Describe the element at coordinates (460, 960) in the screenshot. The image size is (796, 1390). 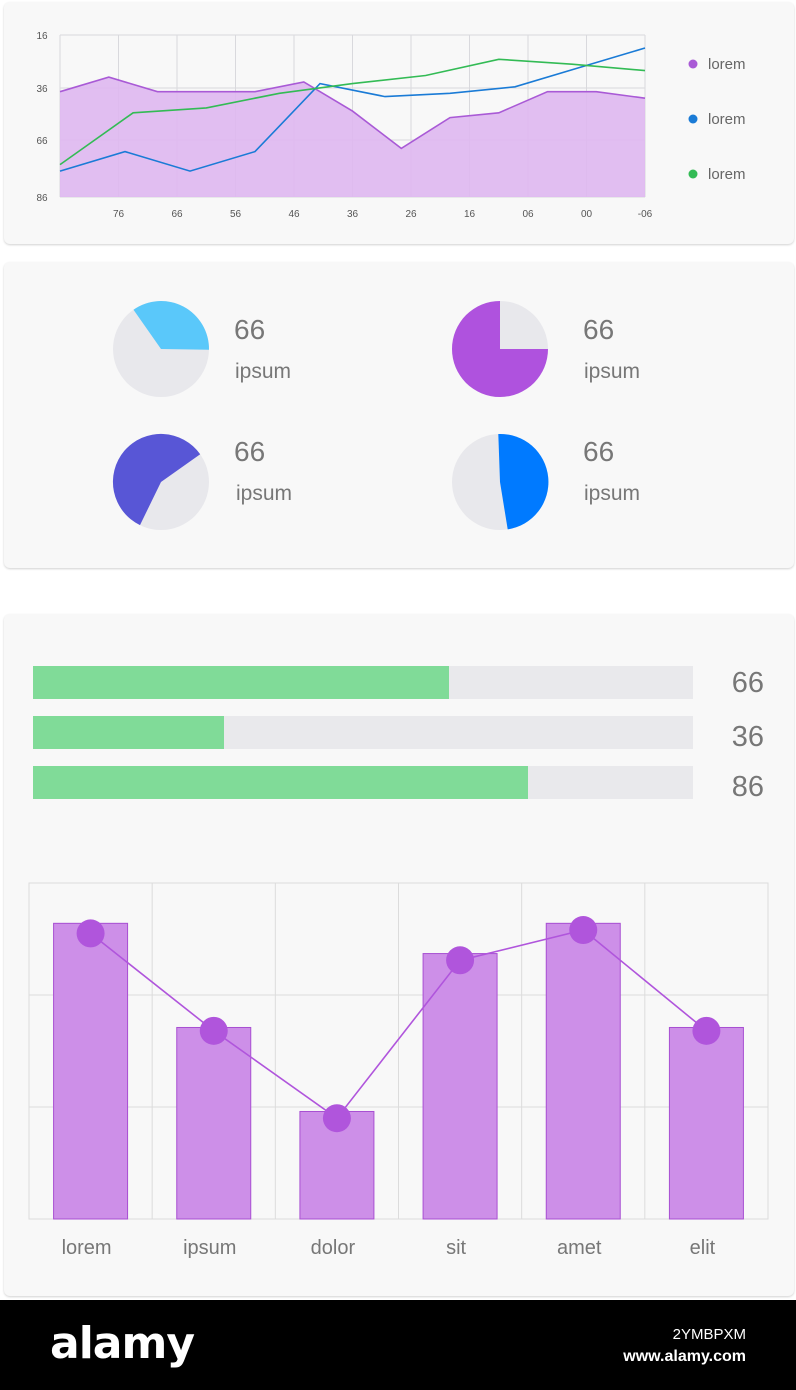
I see `trend-point-sit` at that location.